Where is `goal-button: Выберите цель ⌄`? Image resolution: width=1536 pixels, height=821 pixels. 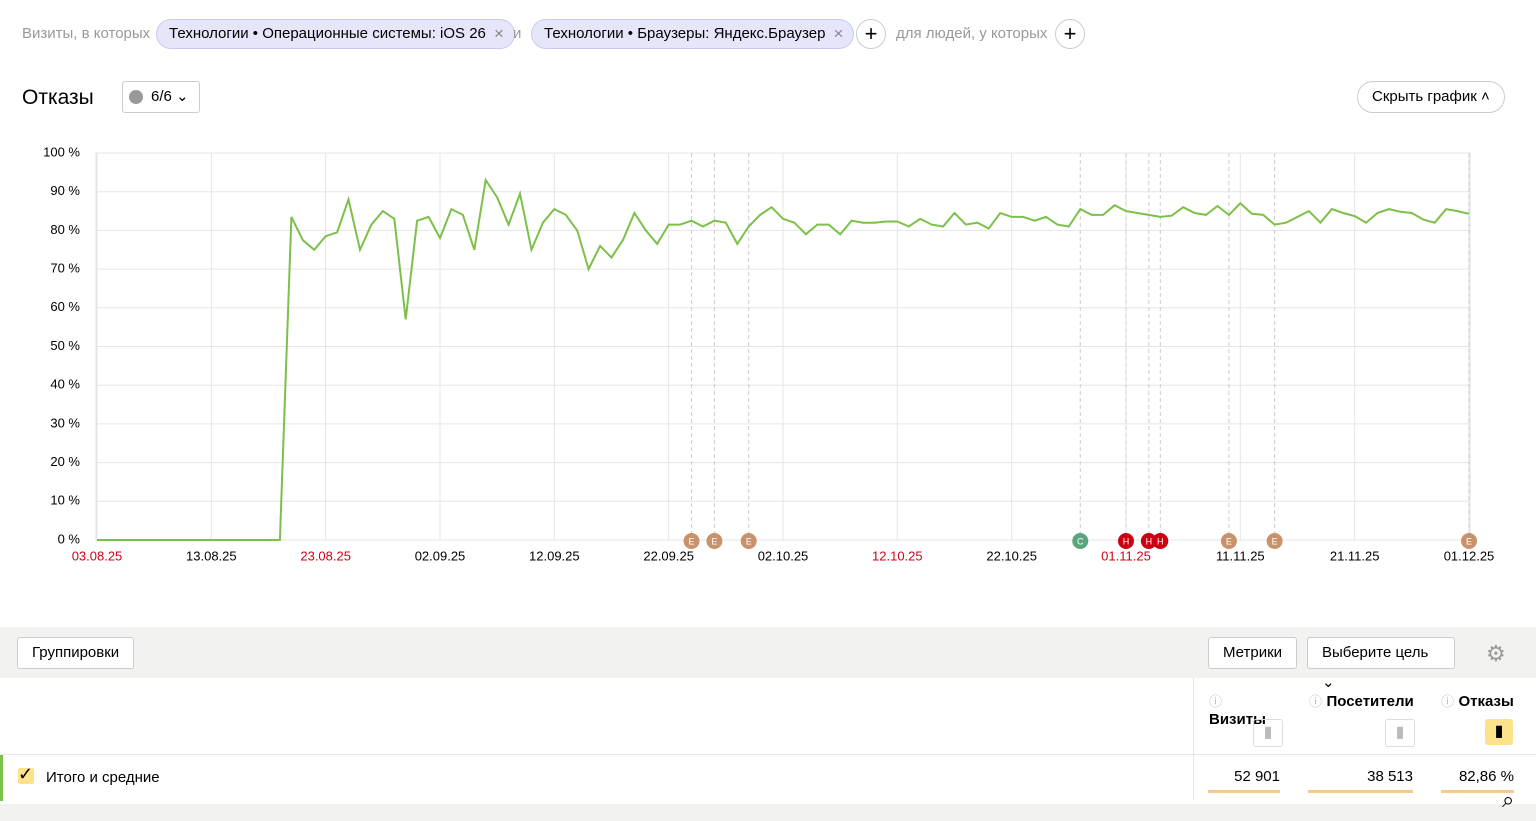
goal-button: Выберите цель ⌄ is located at coordinates (1381, 664).